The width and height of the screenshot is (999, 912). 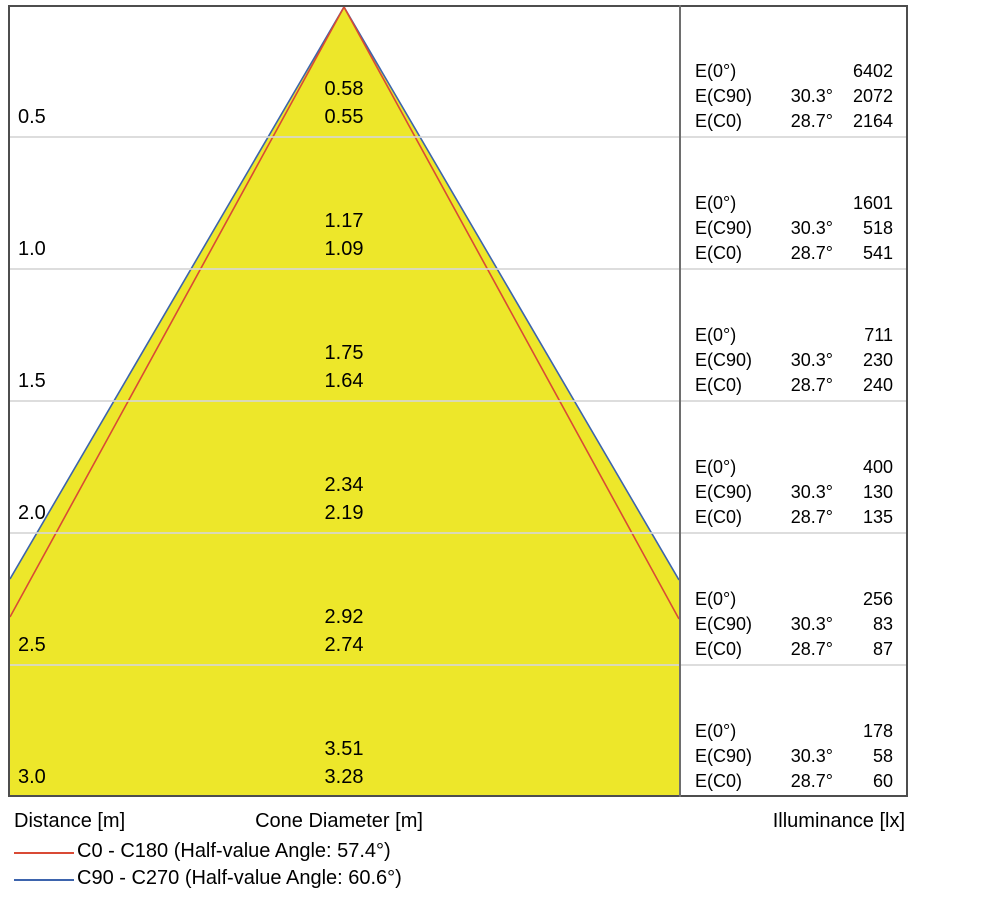 I want to click on e0-value: 178, so click(x=877, y=731).